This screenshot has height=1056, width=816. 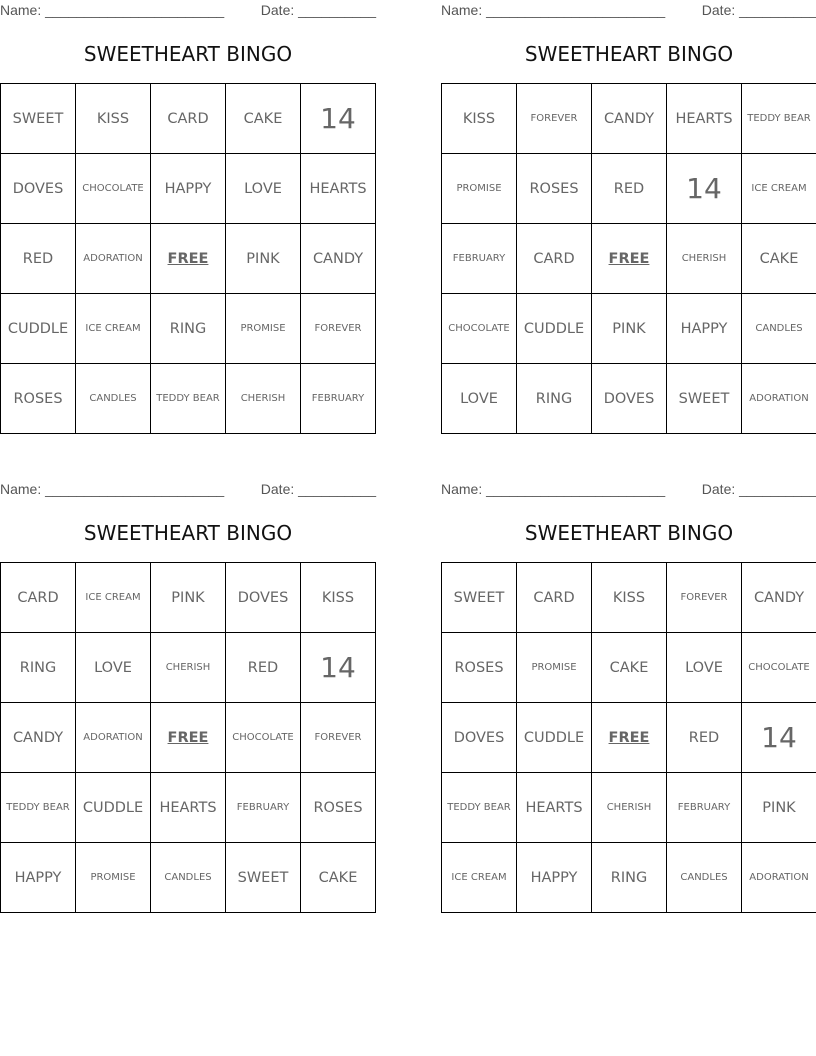 I want to click on grid-row: DOVES CHOCOLATE HAPPY LOVE HEARTS, so click(x=188, y=188).